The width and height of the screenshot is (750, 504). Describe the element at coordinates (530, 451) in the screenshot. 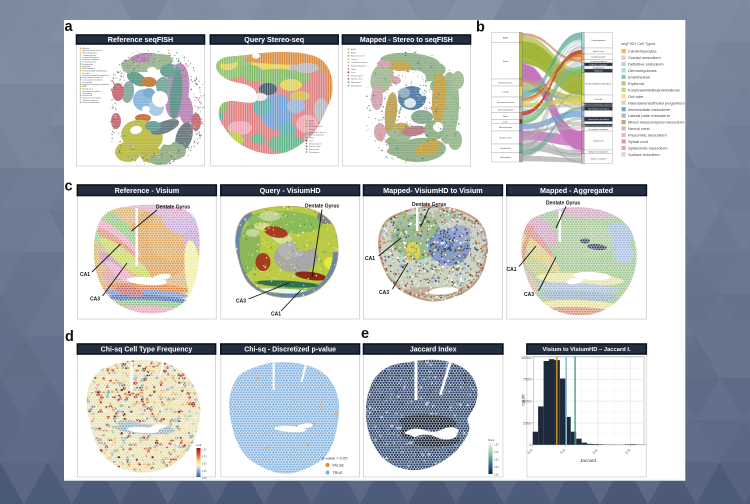

I see `svg-text: 0.0` at that location.